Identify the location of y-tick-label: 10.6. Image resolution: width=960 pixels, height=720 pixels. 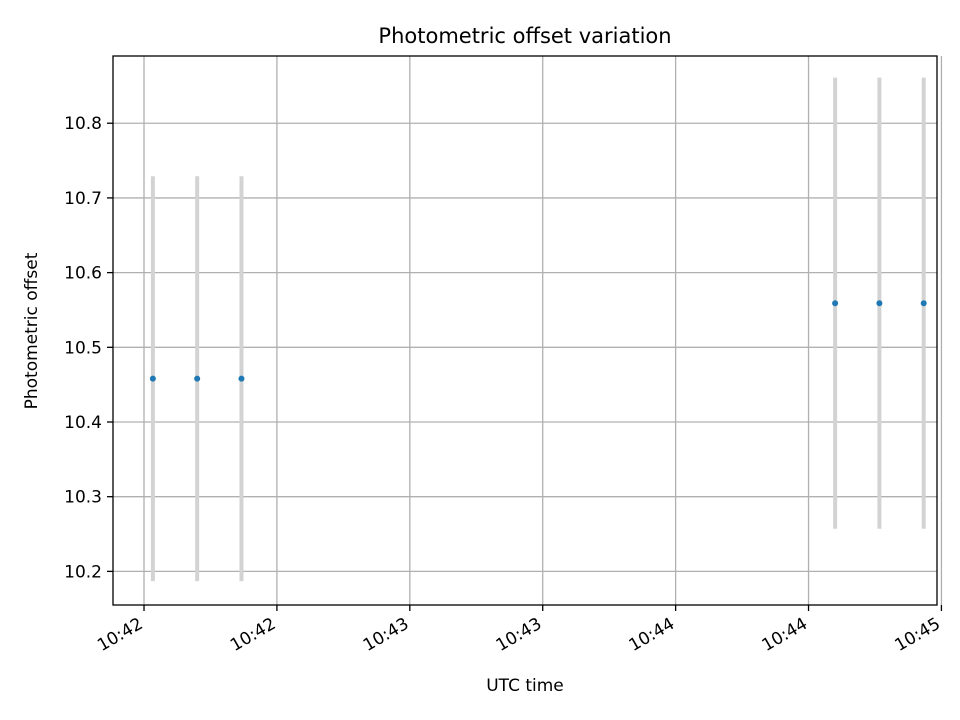
(83, 274).